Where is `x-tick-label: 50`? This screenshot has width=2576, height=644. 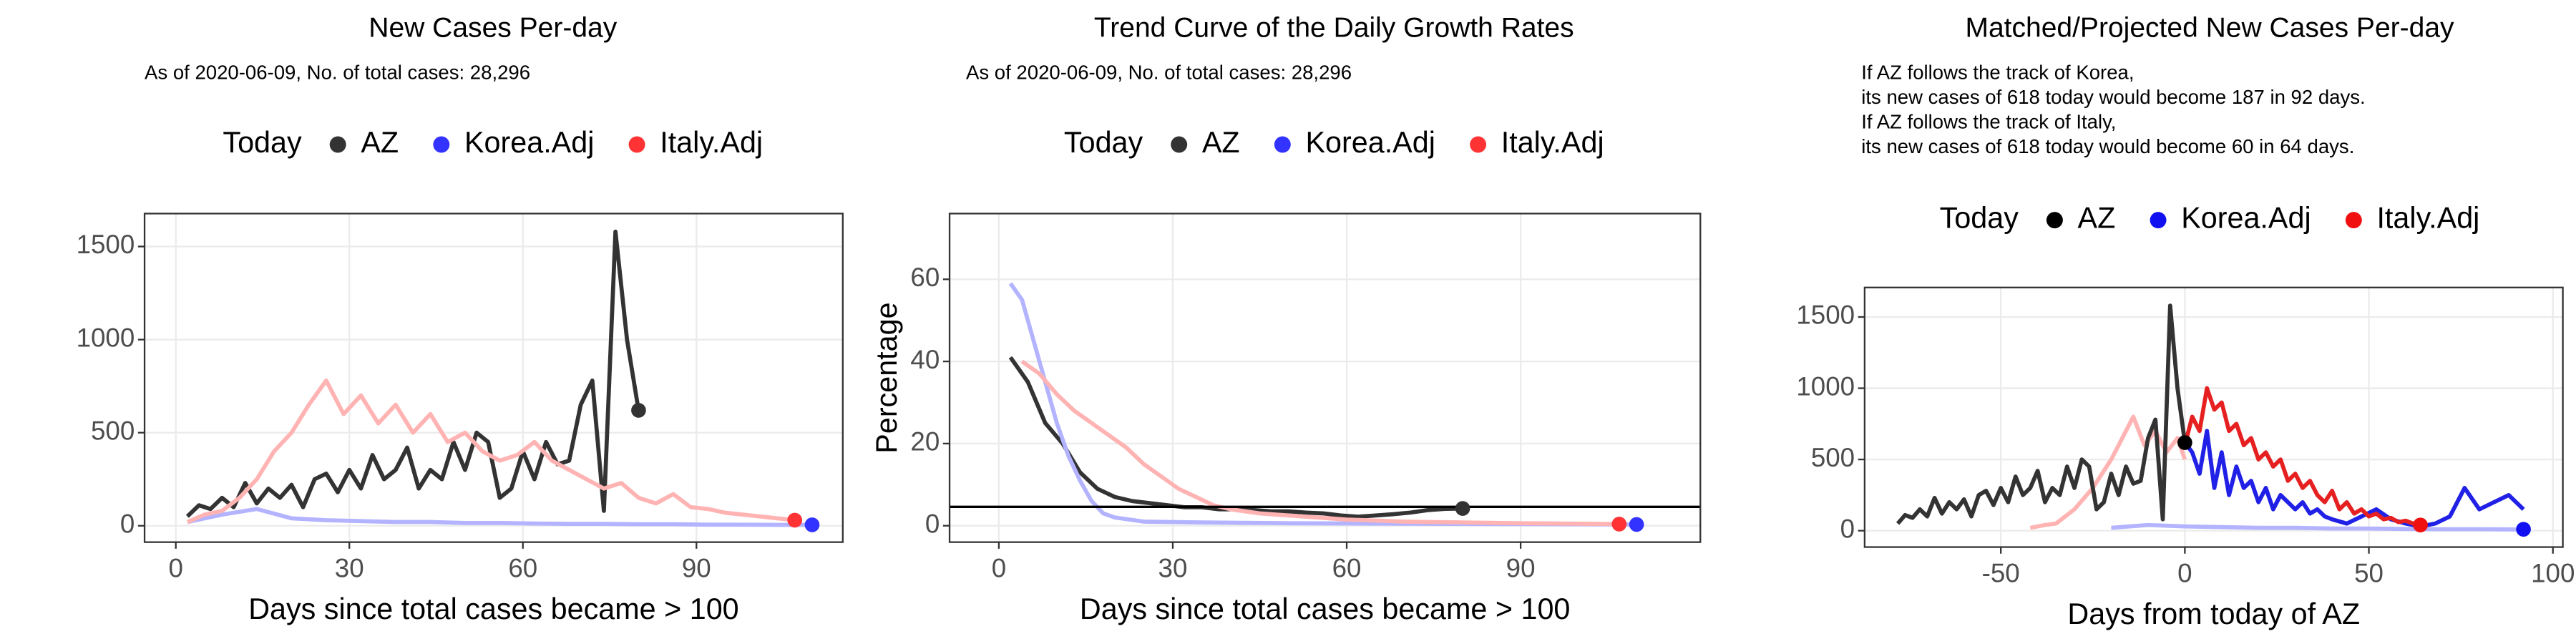
x-tick-label: 50 is located at coordinates (2369, 572).